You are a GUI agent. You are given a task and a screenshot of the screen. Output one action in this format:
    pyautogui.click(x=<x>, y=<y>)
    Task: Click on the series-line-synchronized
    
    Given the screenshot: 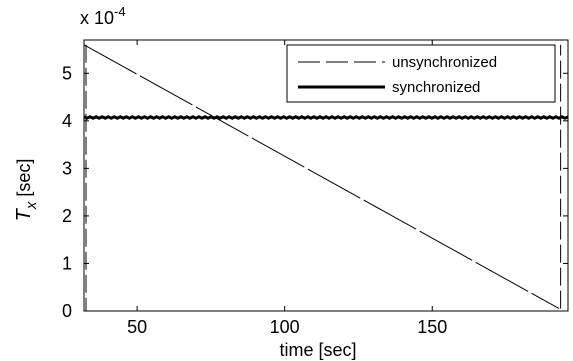 What is the action you would take?
    pyautogui.click(x=326, y=117)
    